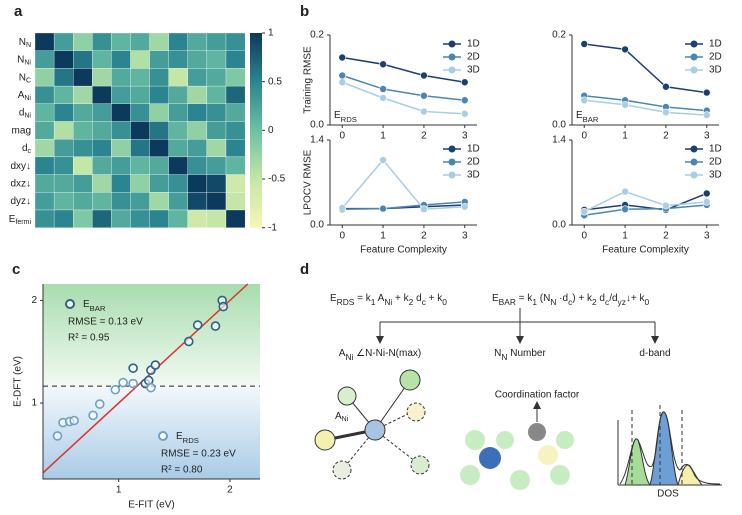 The width and height of the screenshot is (742, 515). What do you see at coordinates (666, 136) in the screenshot?
I see `x-tick-label: 2` at bounding box center [666, 136].